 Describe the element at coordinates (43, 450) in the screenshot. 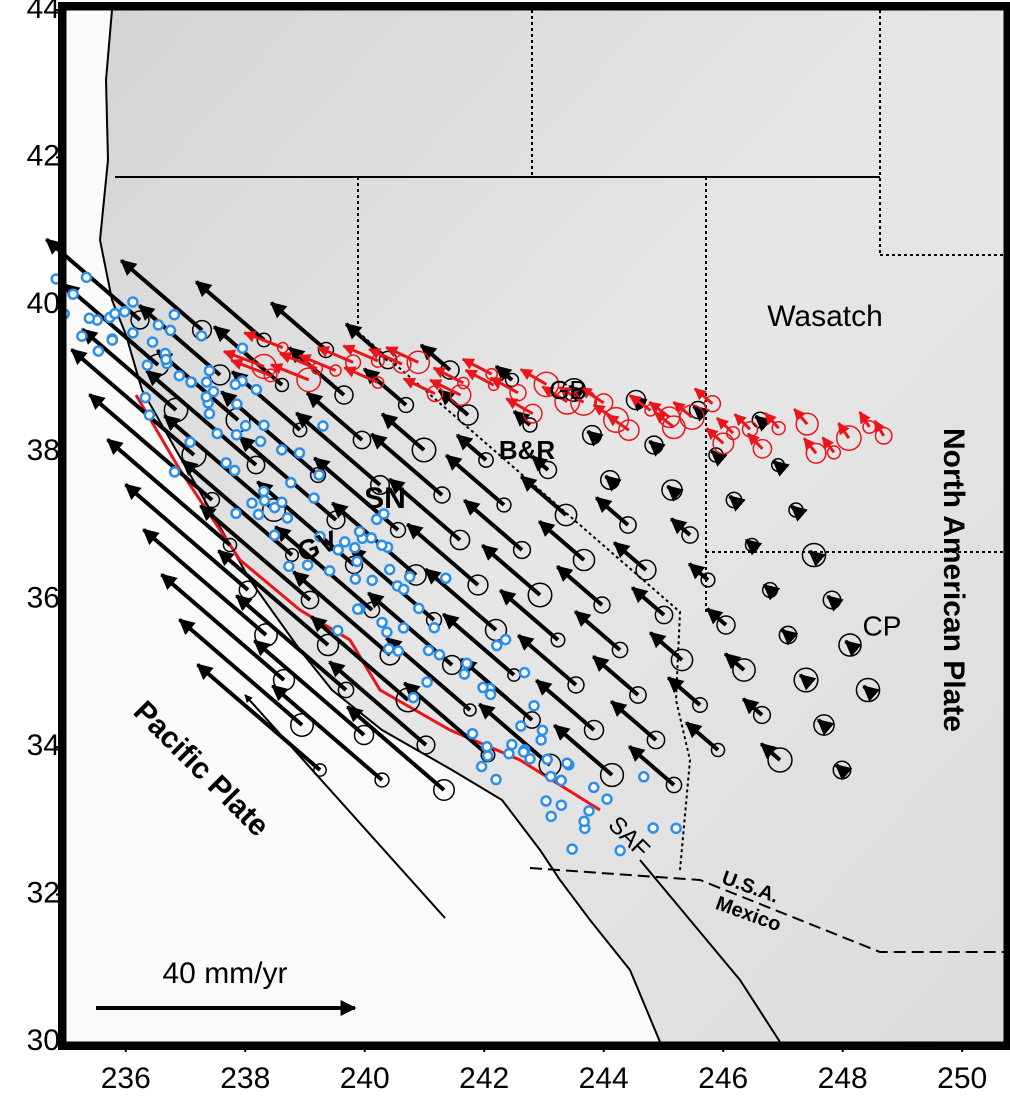

I see `y-tick-label: 38` at that location.